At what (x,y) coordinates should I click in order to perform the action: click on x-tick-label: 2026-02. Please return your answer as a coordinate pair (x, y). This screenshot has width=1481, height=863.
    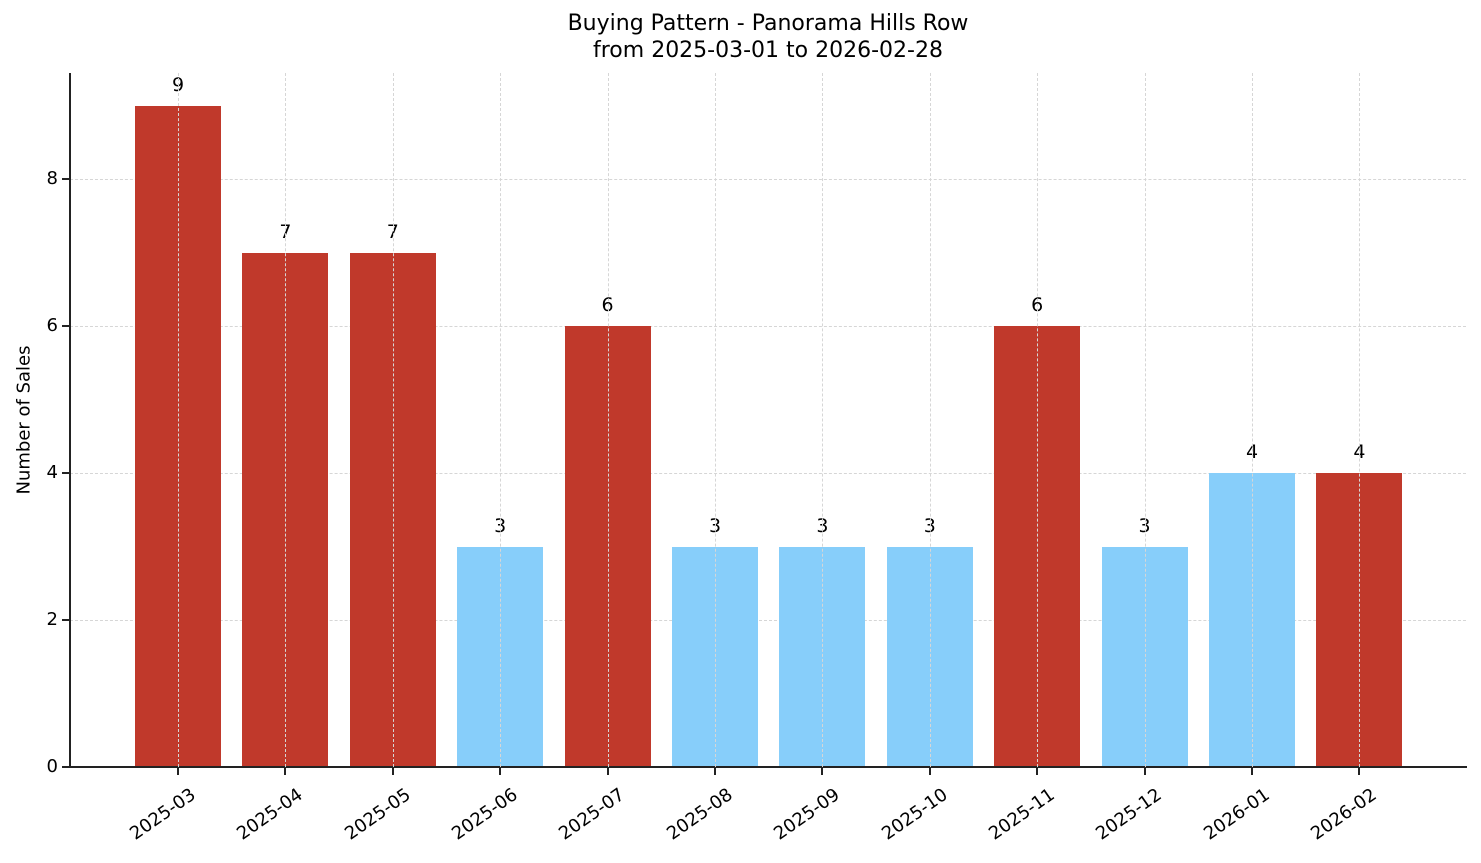
    Looking at the image, I should click on (1344, 814).